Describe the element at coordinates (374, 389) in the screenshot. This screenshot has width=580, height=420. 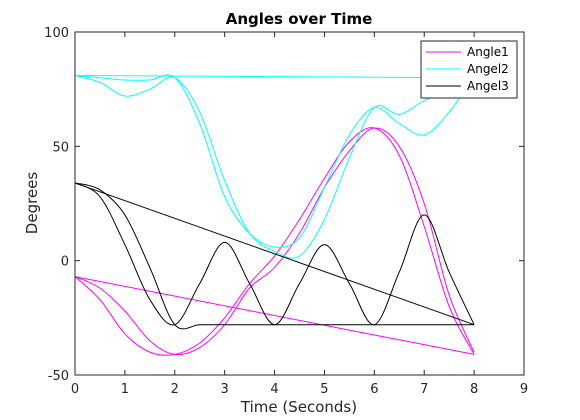
I see `x-tick-label: 6` at that location.